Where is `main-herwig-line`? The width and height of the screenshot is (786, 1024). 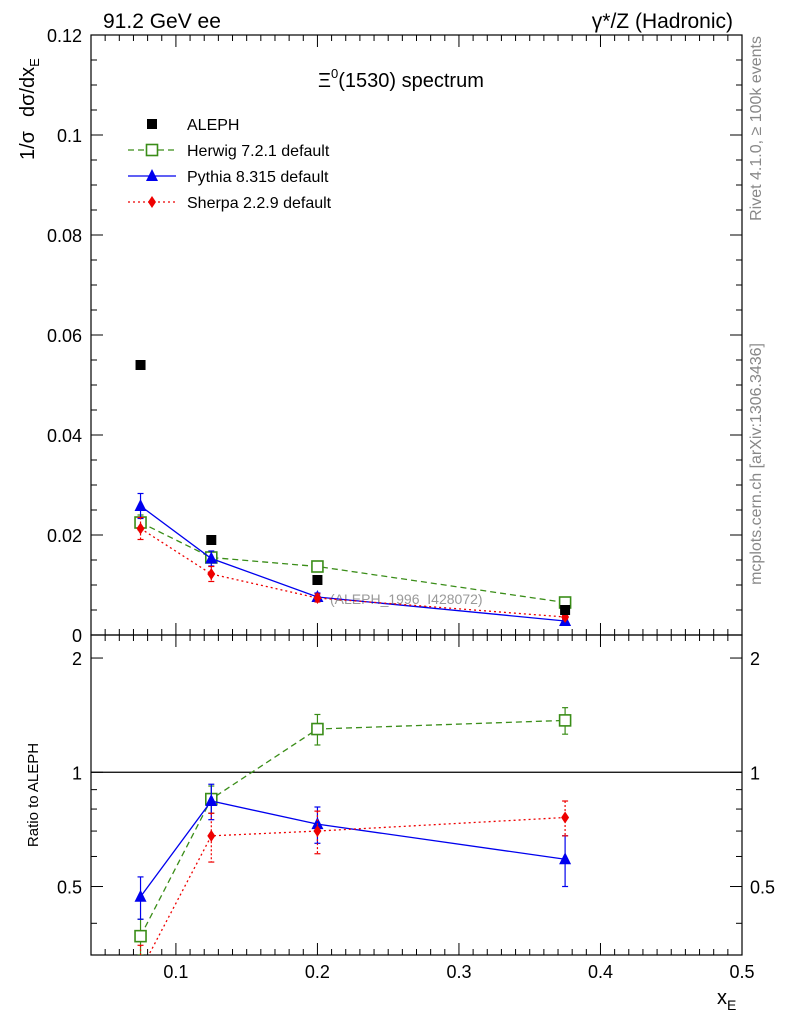 main-herwig-line is located at coordinates (353, 562).